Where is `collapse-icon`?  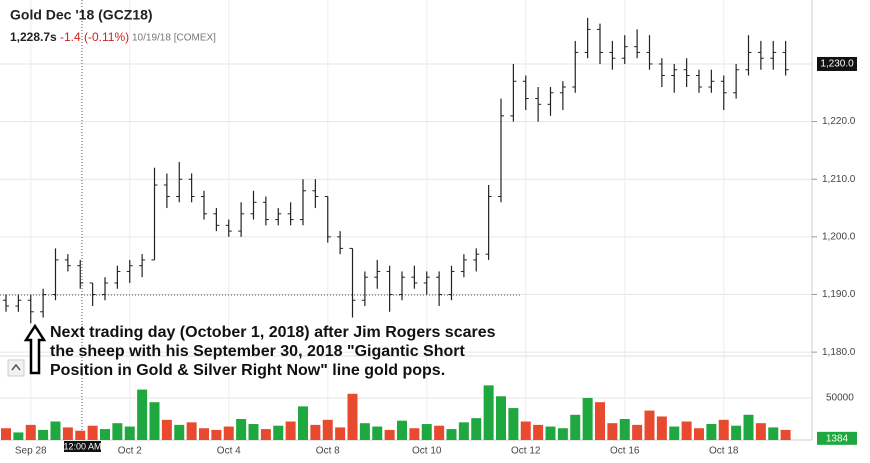
collapse-icon is located at coordinates (16, 367).